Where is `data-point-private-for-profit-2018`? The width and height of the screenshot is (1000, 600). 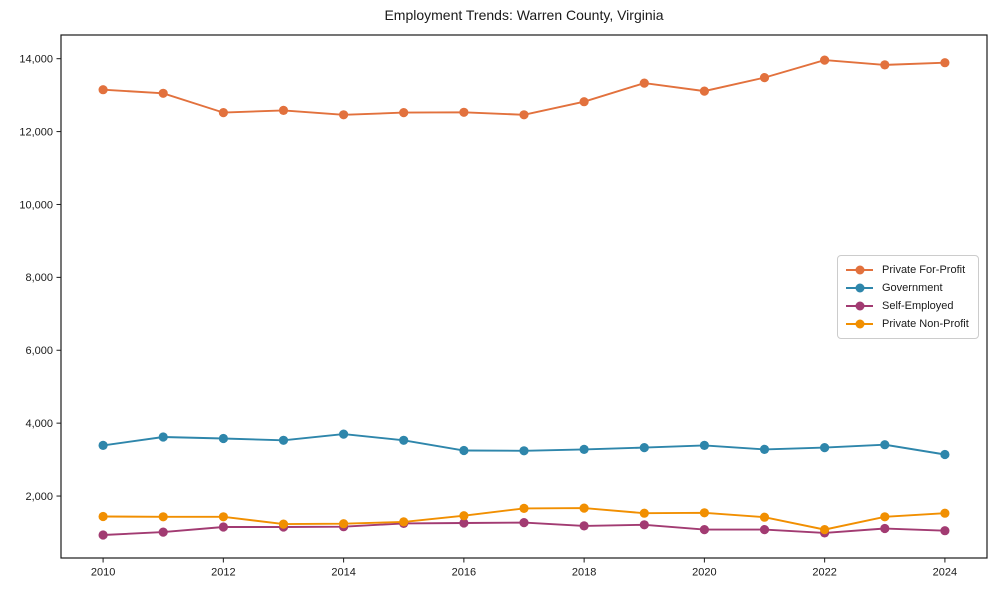 data-point-private-for-profit-2018 is located at coordinates (584, 102).